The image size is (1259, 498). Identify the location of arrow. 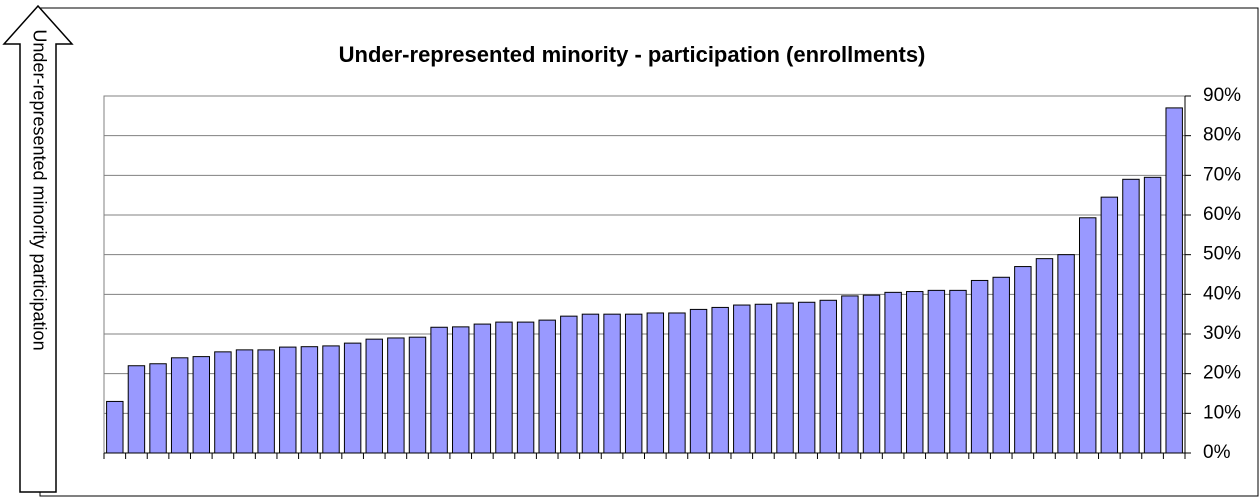
(38, 248).